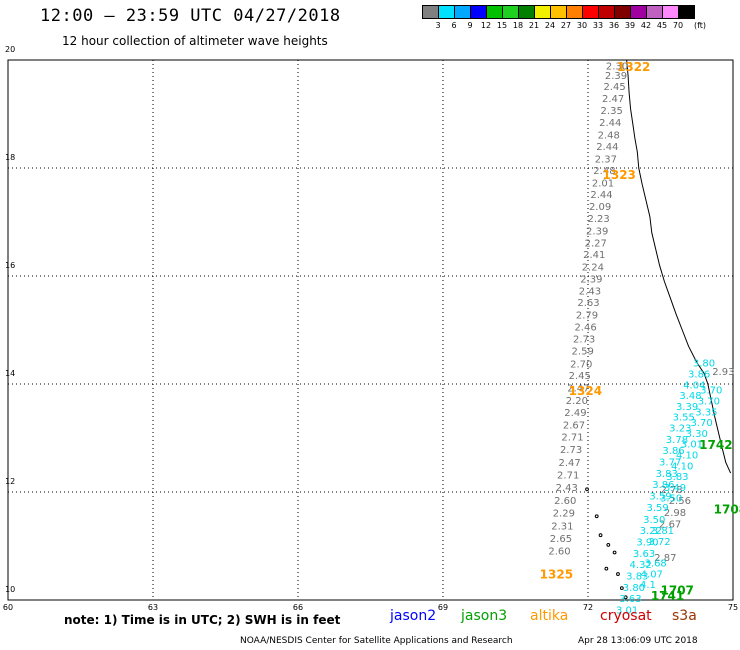 This screenshot has width=740, height=650. Describe the element at coordinates (596, 243) in the screenshot. I see `swh-label-gray: 2.27` at that location.